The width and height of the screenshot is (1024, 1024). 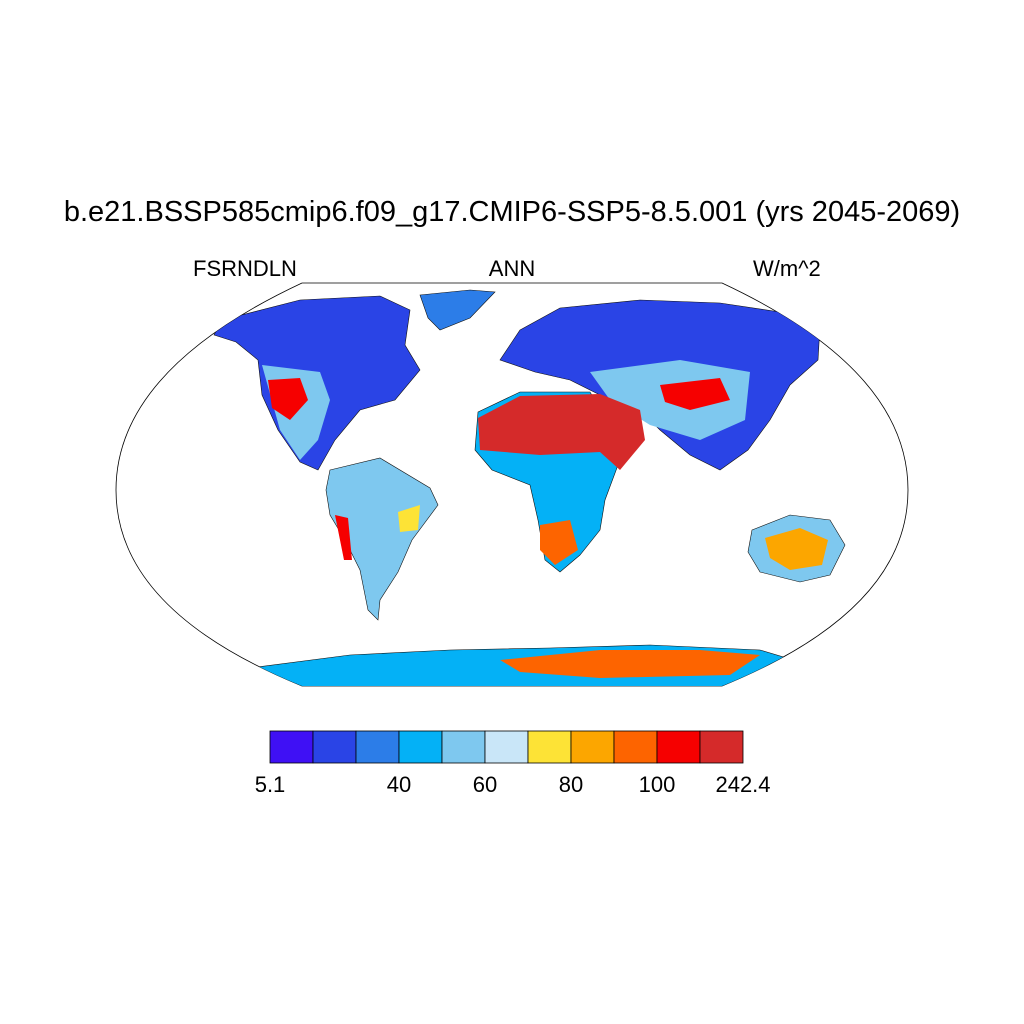 I want to click on colorbar-tick-label: 80, so click(x=571, y=784).